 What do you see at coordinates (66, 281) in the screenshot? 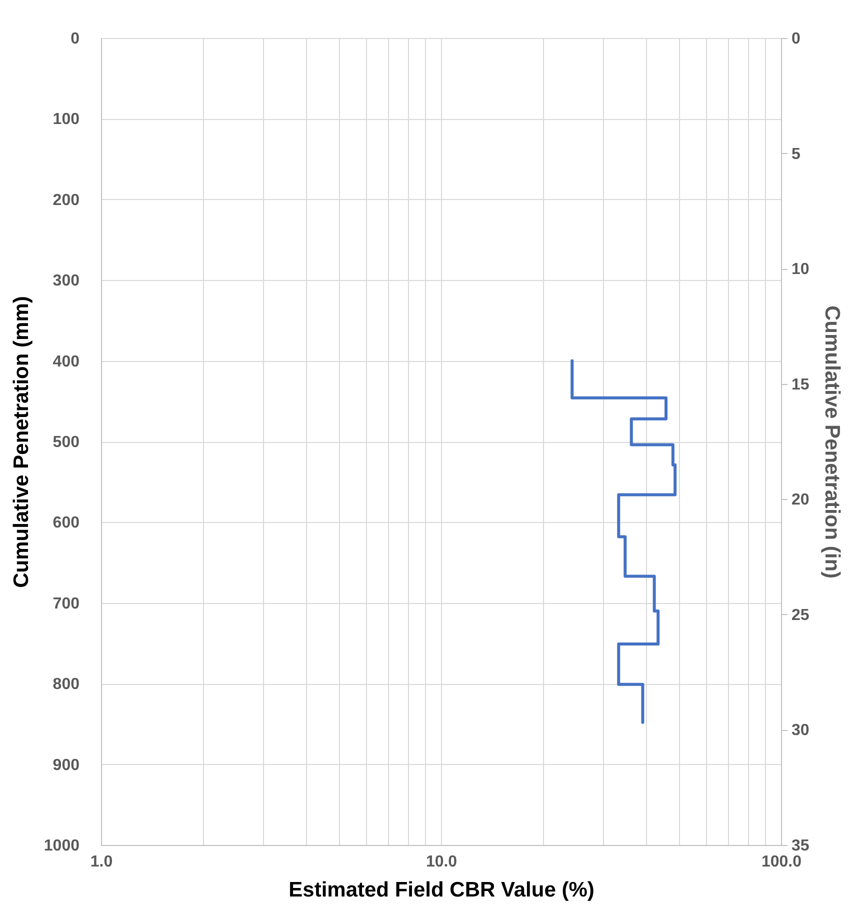
I see `y-tick-label: 300` at bounding box center [66, 281].